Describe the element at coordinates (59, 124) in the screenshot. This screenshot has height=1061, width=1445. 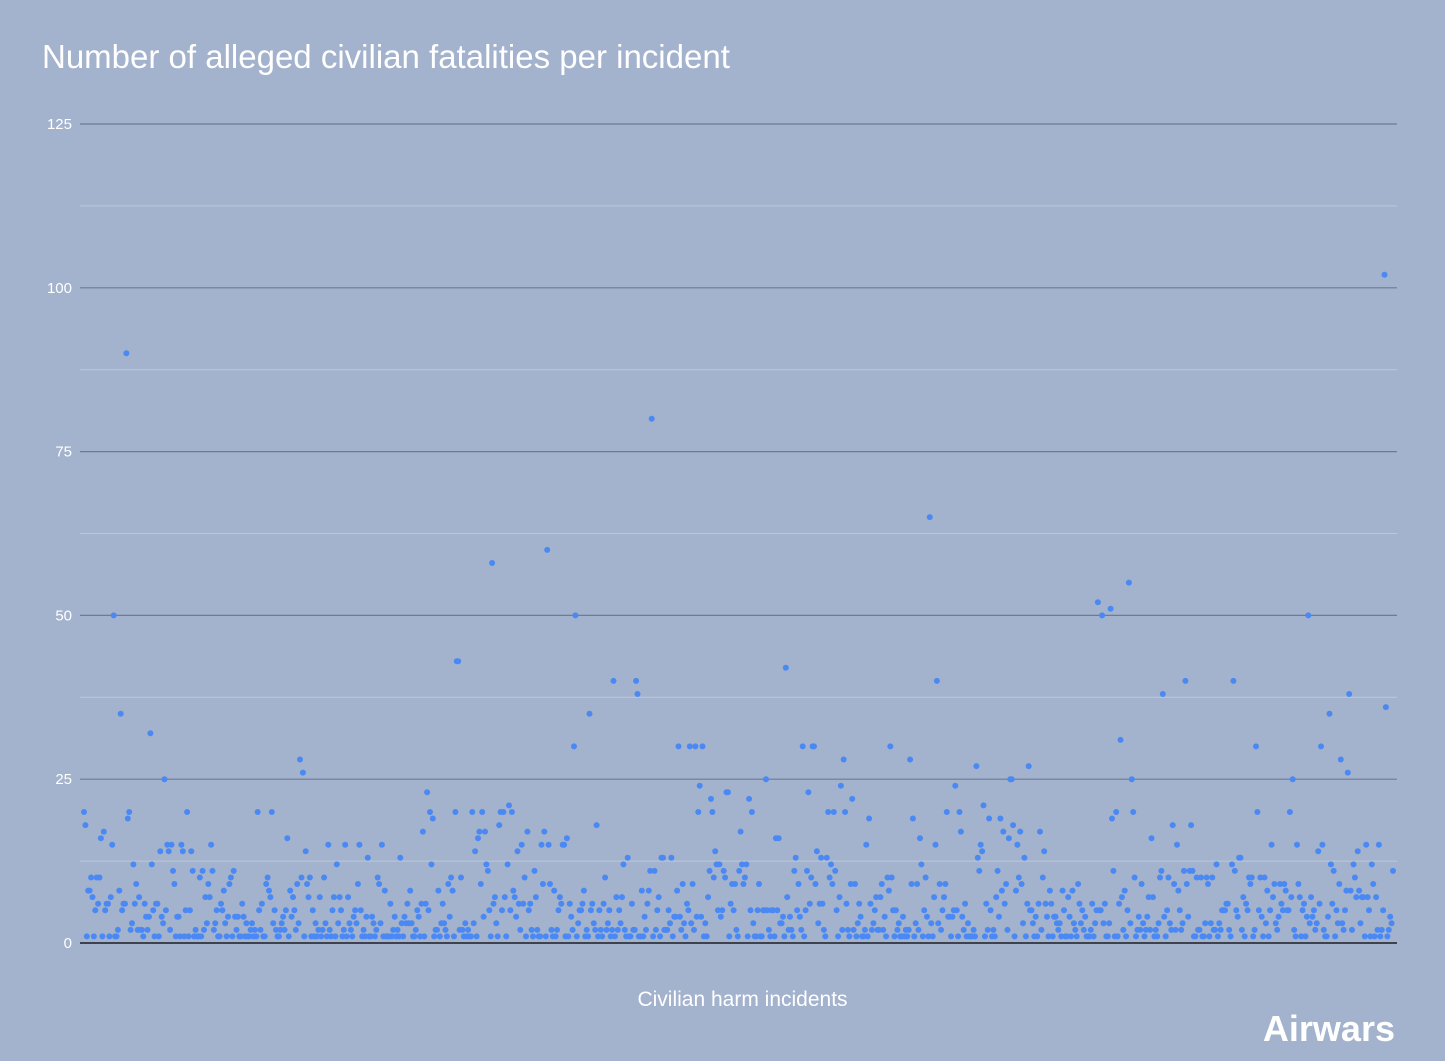
I see `y-tick-label: 125` at that location.